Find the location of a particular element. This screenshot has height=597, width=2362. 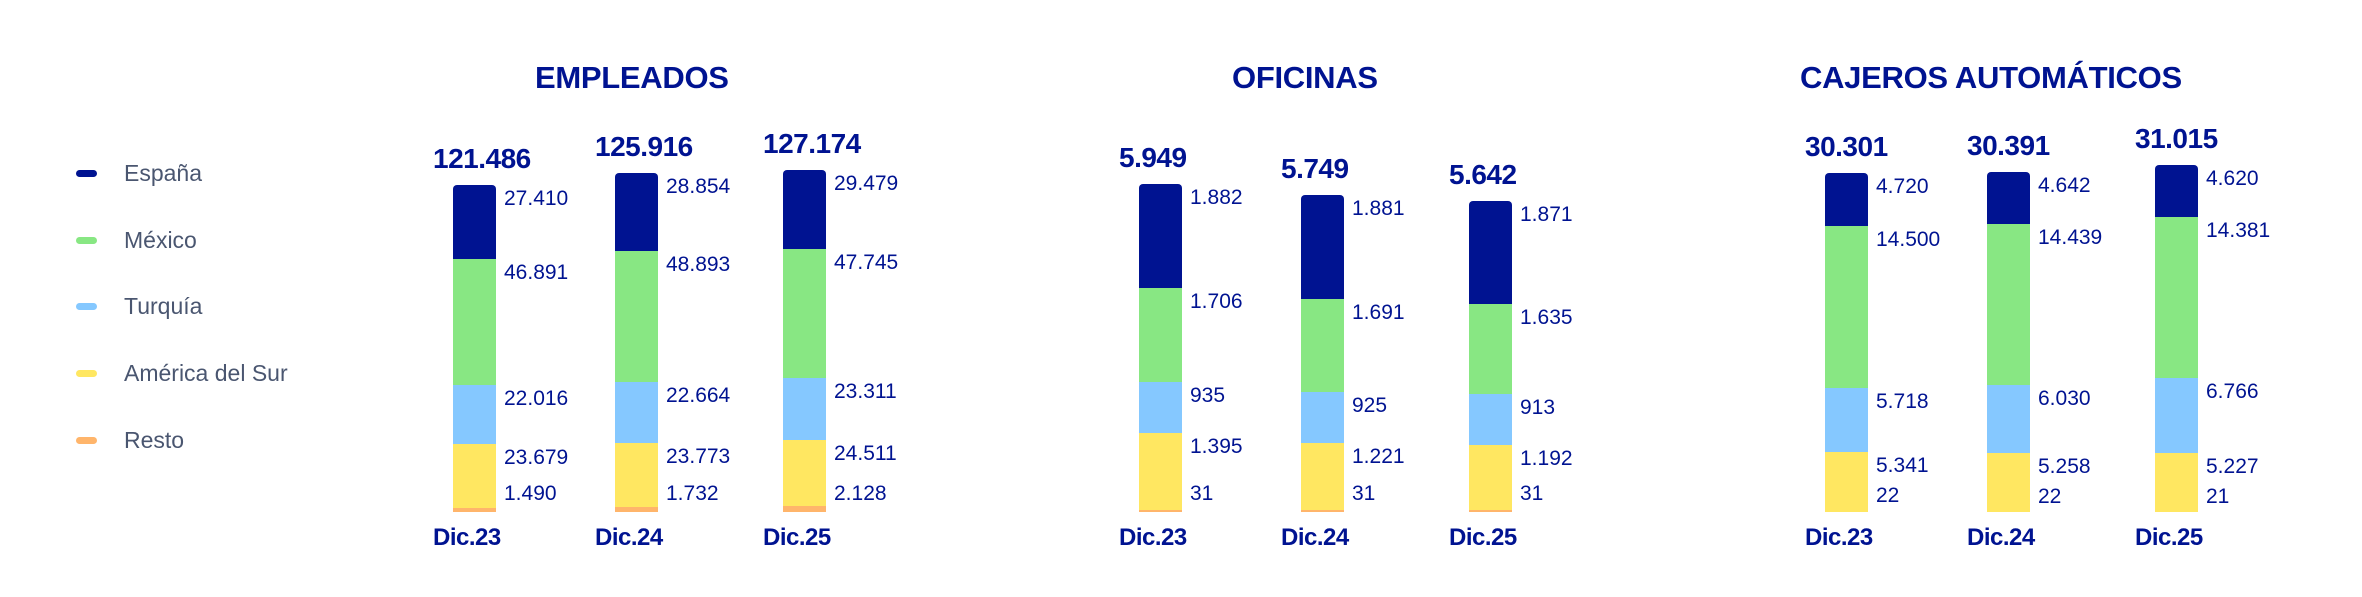

value-label-resto: 1.490 is located at coordinates (530, 493).